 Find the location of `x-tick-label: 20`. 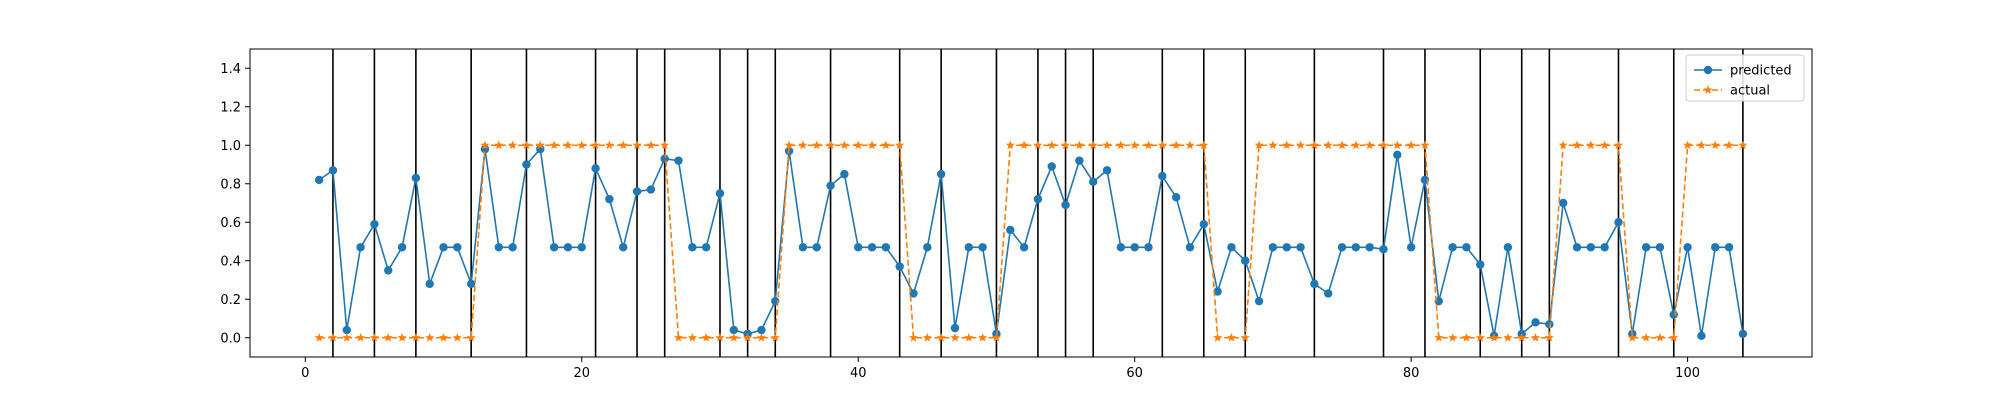

x-tick-label: 20 is located at coordinates (581, 373).